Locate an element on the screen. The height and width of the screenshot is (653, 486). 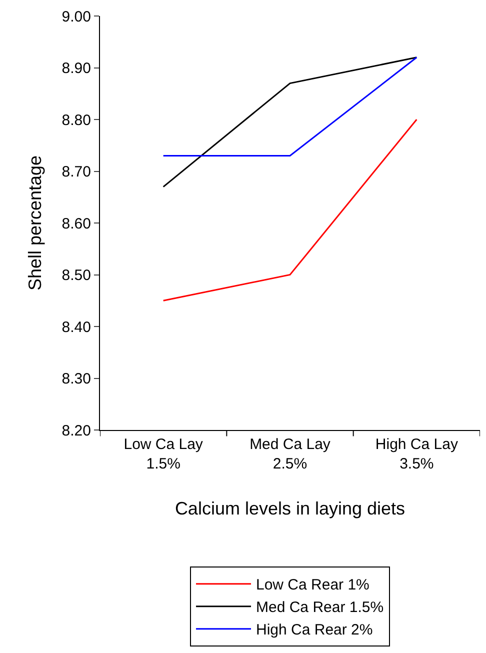
y-tick-label: 8.50 is located at coordinates (76, 275).